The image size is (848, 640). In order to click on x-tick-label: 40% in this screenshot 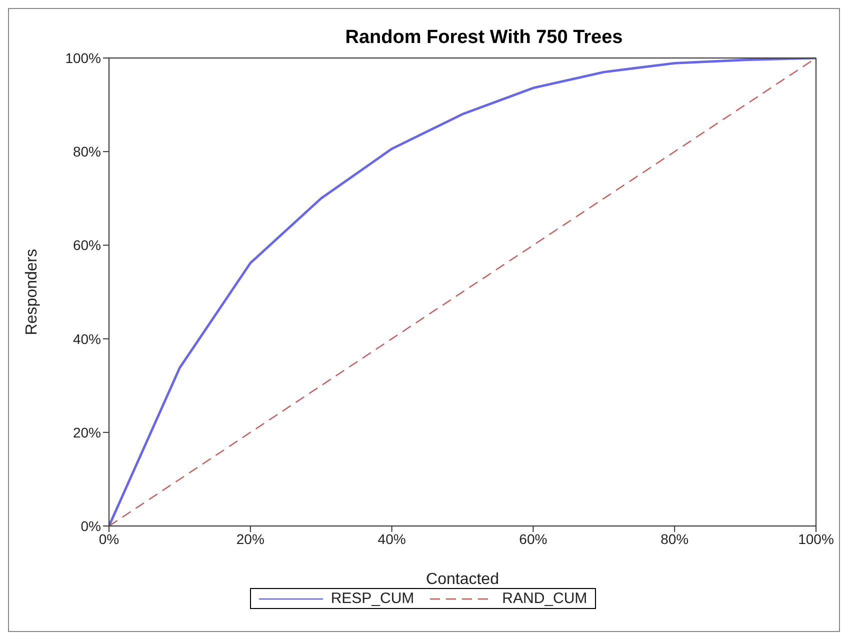, I will do `click(392, 538)`.